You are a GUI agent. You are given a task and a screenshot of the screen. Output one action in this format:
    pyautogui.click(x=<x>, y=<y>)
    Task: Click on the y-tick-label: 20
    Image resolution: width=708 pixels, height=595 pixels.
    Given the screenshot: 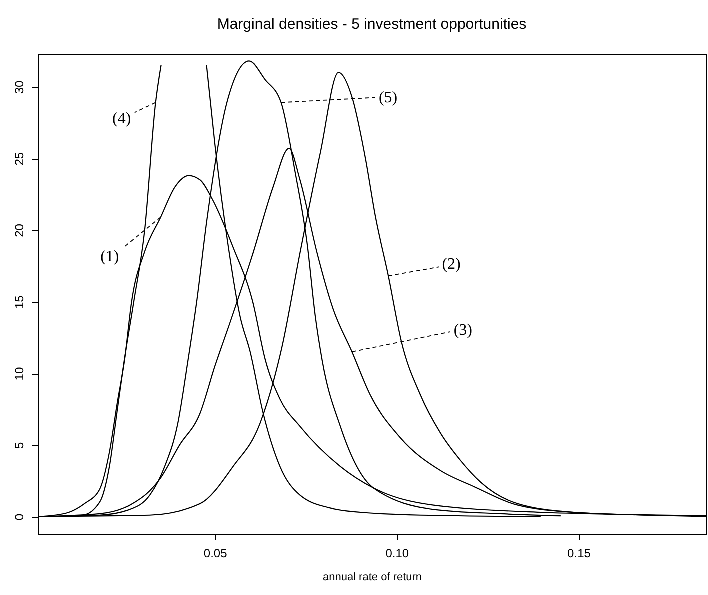 What is the action you would take?
    pyautogui.click(x=19, y=231)
    